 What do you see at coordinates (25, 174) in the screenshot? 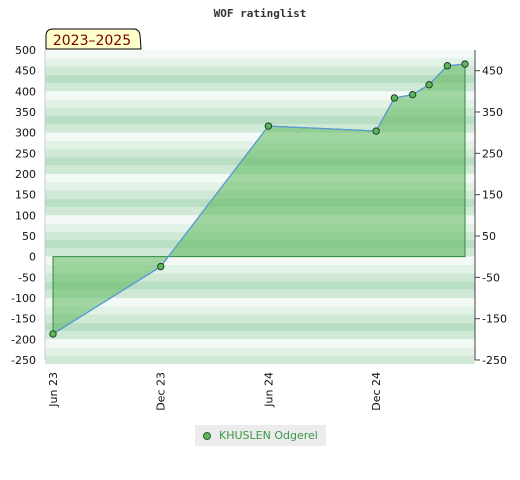
I see `y-tick-label-left: 200` at bounding box center [25, 174].